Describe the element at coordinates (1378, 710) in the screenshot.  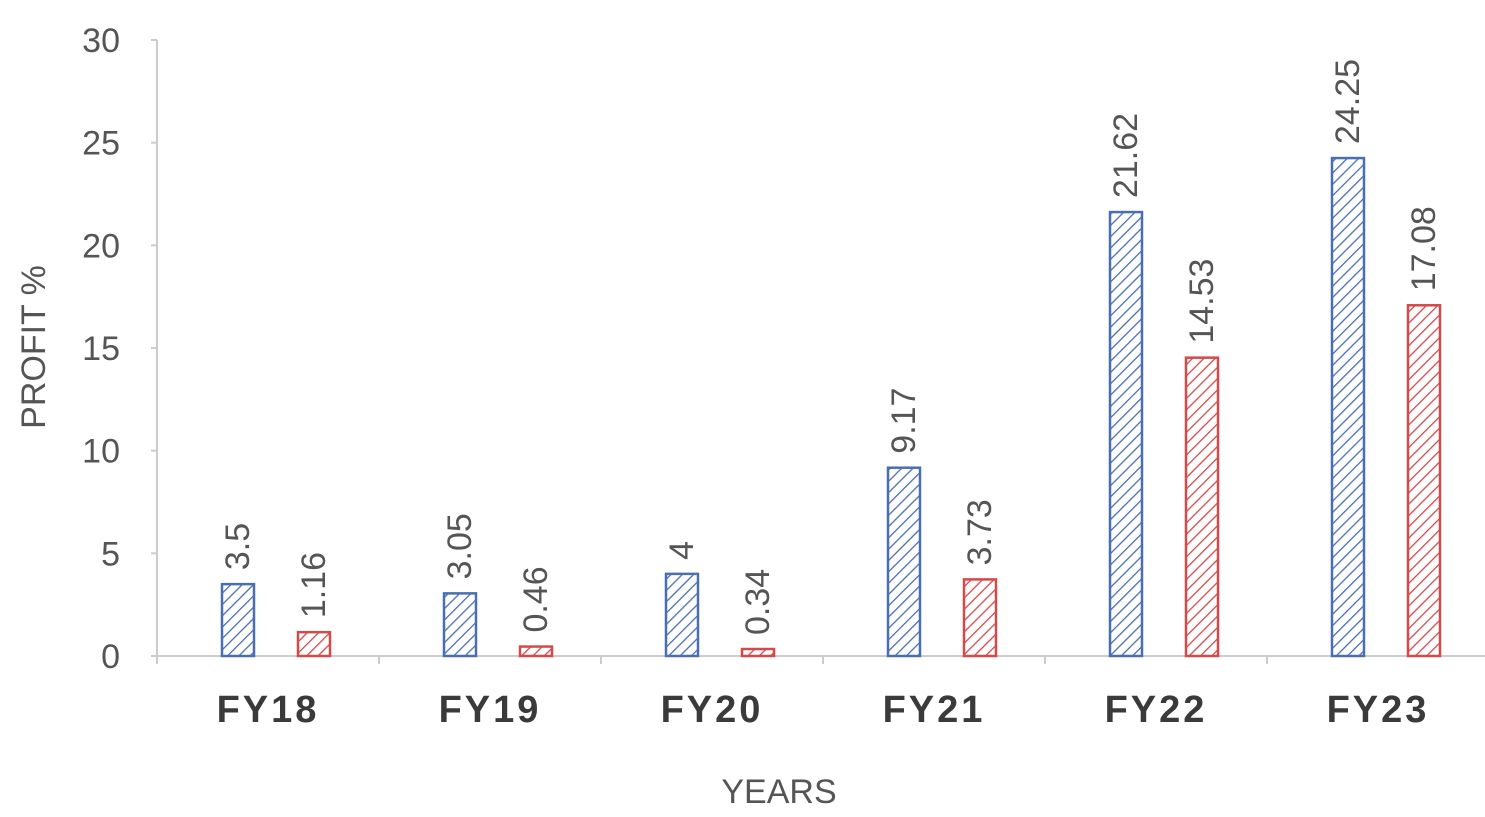
I see `x-tick-label-fy23: FY23` at that location.